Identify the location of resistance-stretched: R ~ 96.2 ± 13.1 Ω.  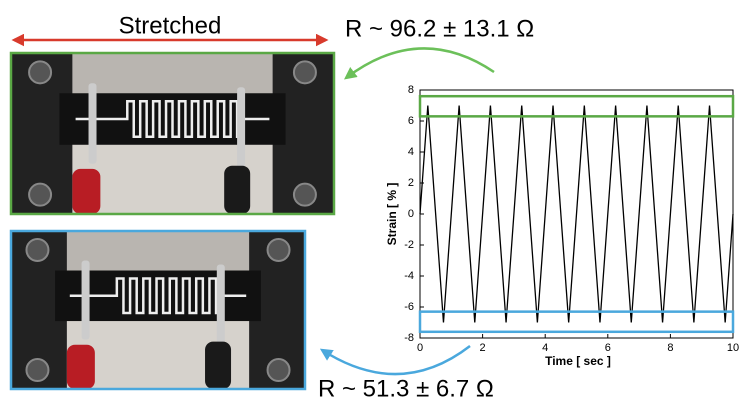
(439, 28).